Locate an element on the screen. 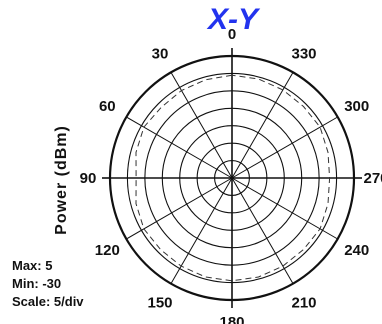 This screenshot has width=382, height=324. min-label: Min: -30 is located at coordinates (36, 283).